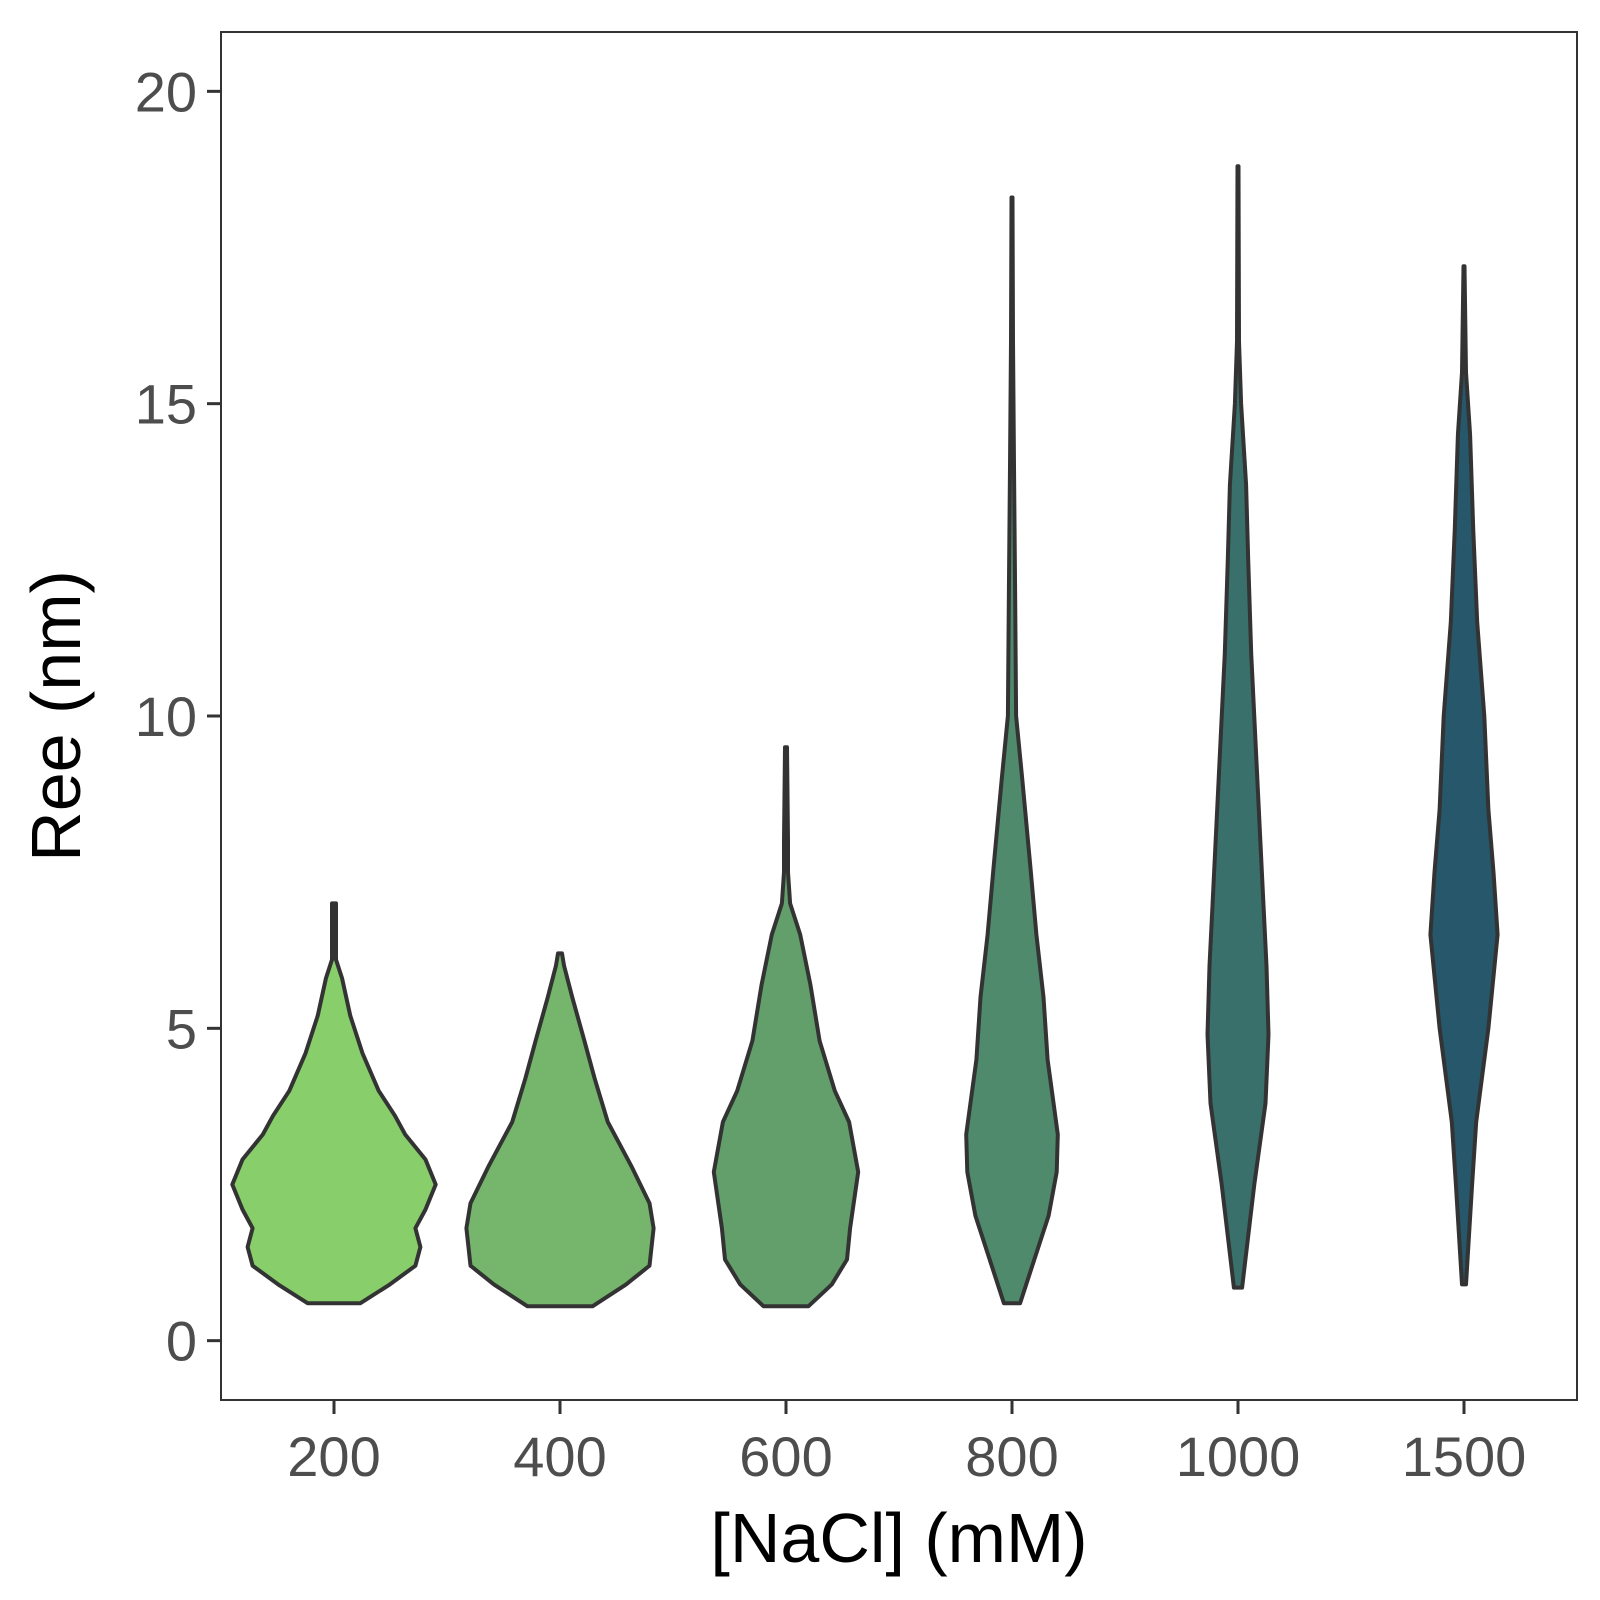  I want to click on y-axis: 0 5 10 15 20, so click(178, 716).